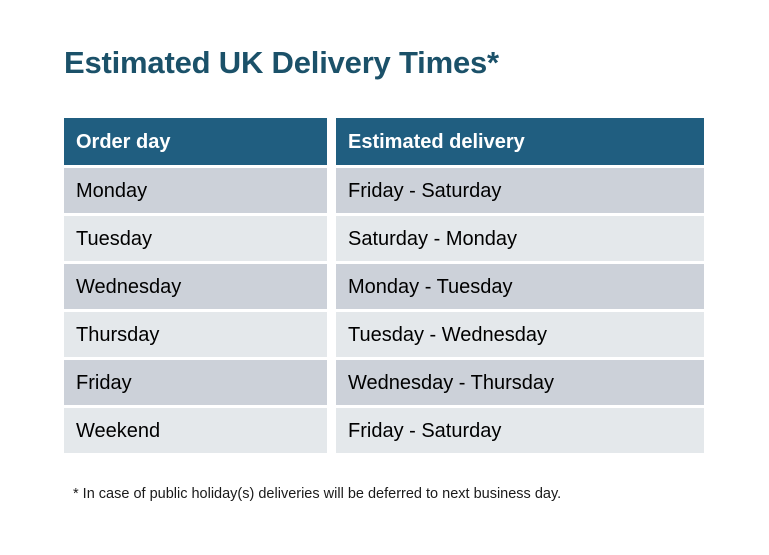  I want to click on cell-order-day: Monday, so click(195, 190).